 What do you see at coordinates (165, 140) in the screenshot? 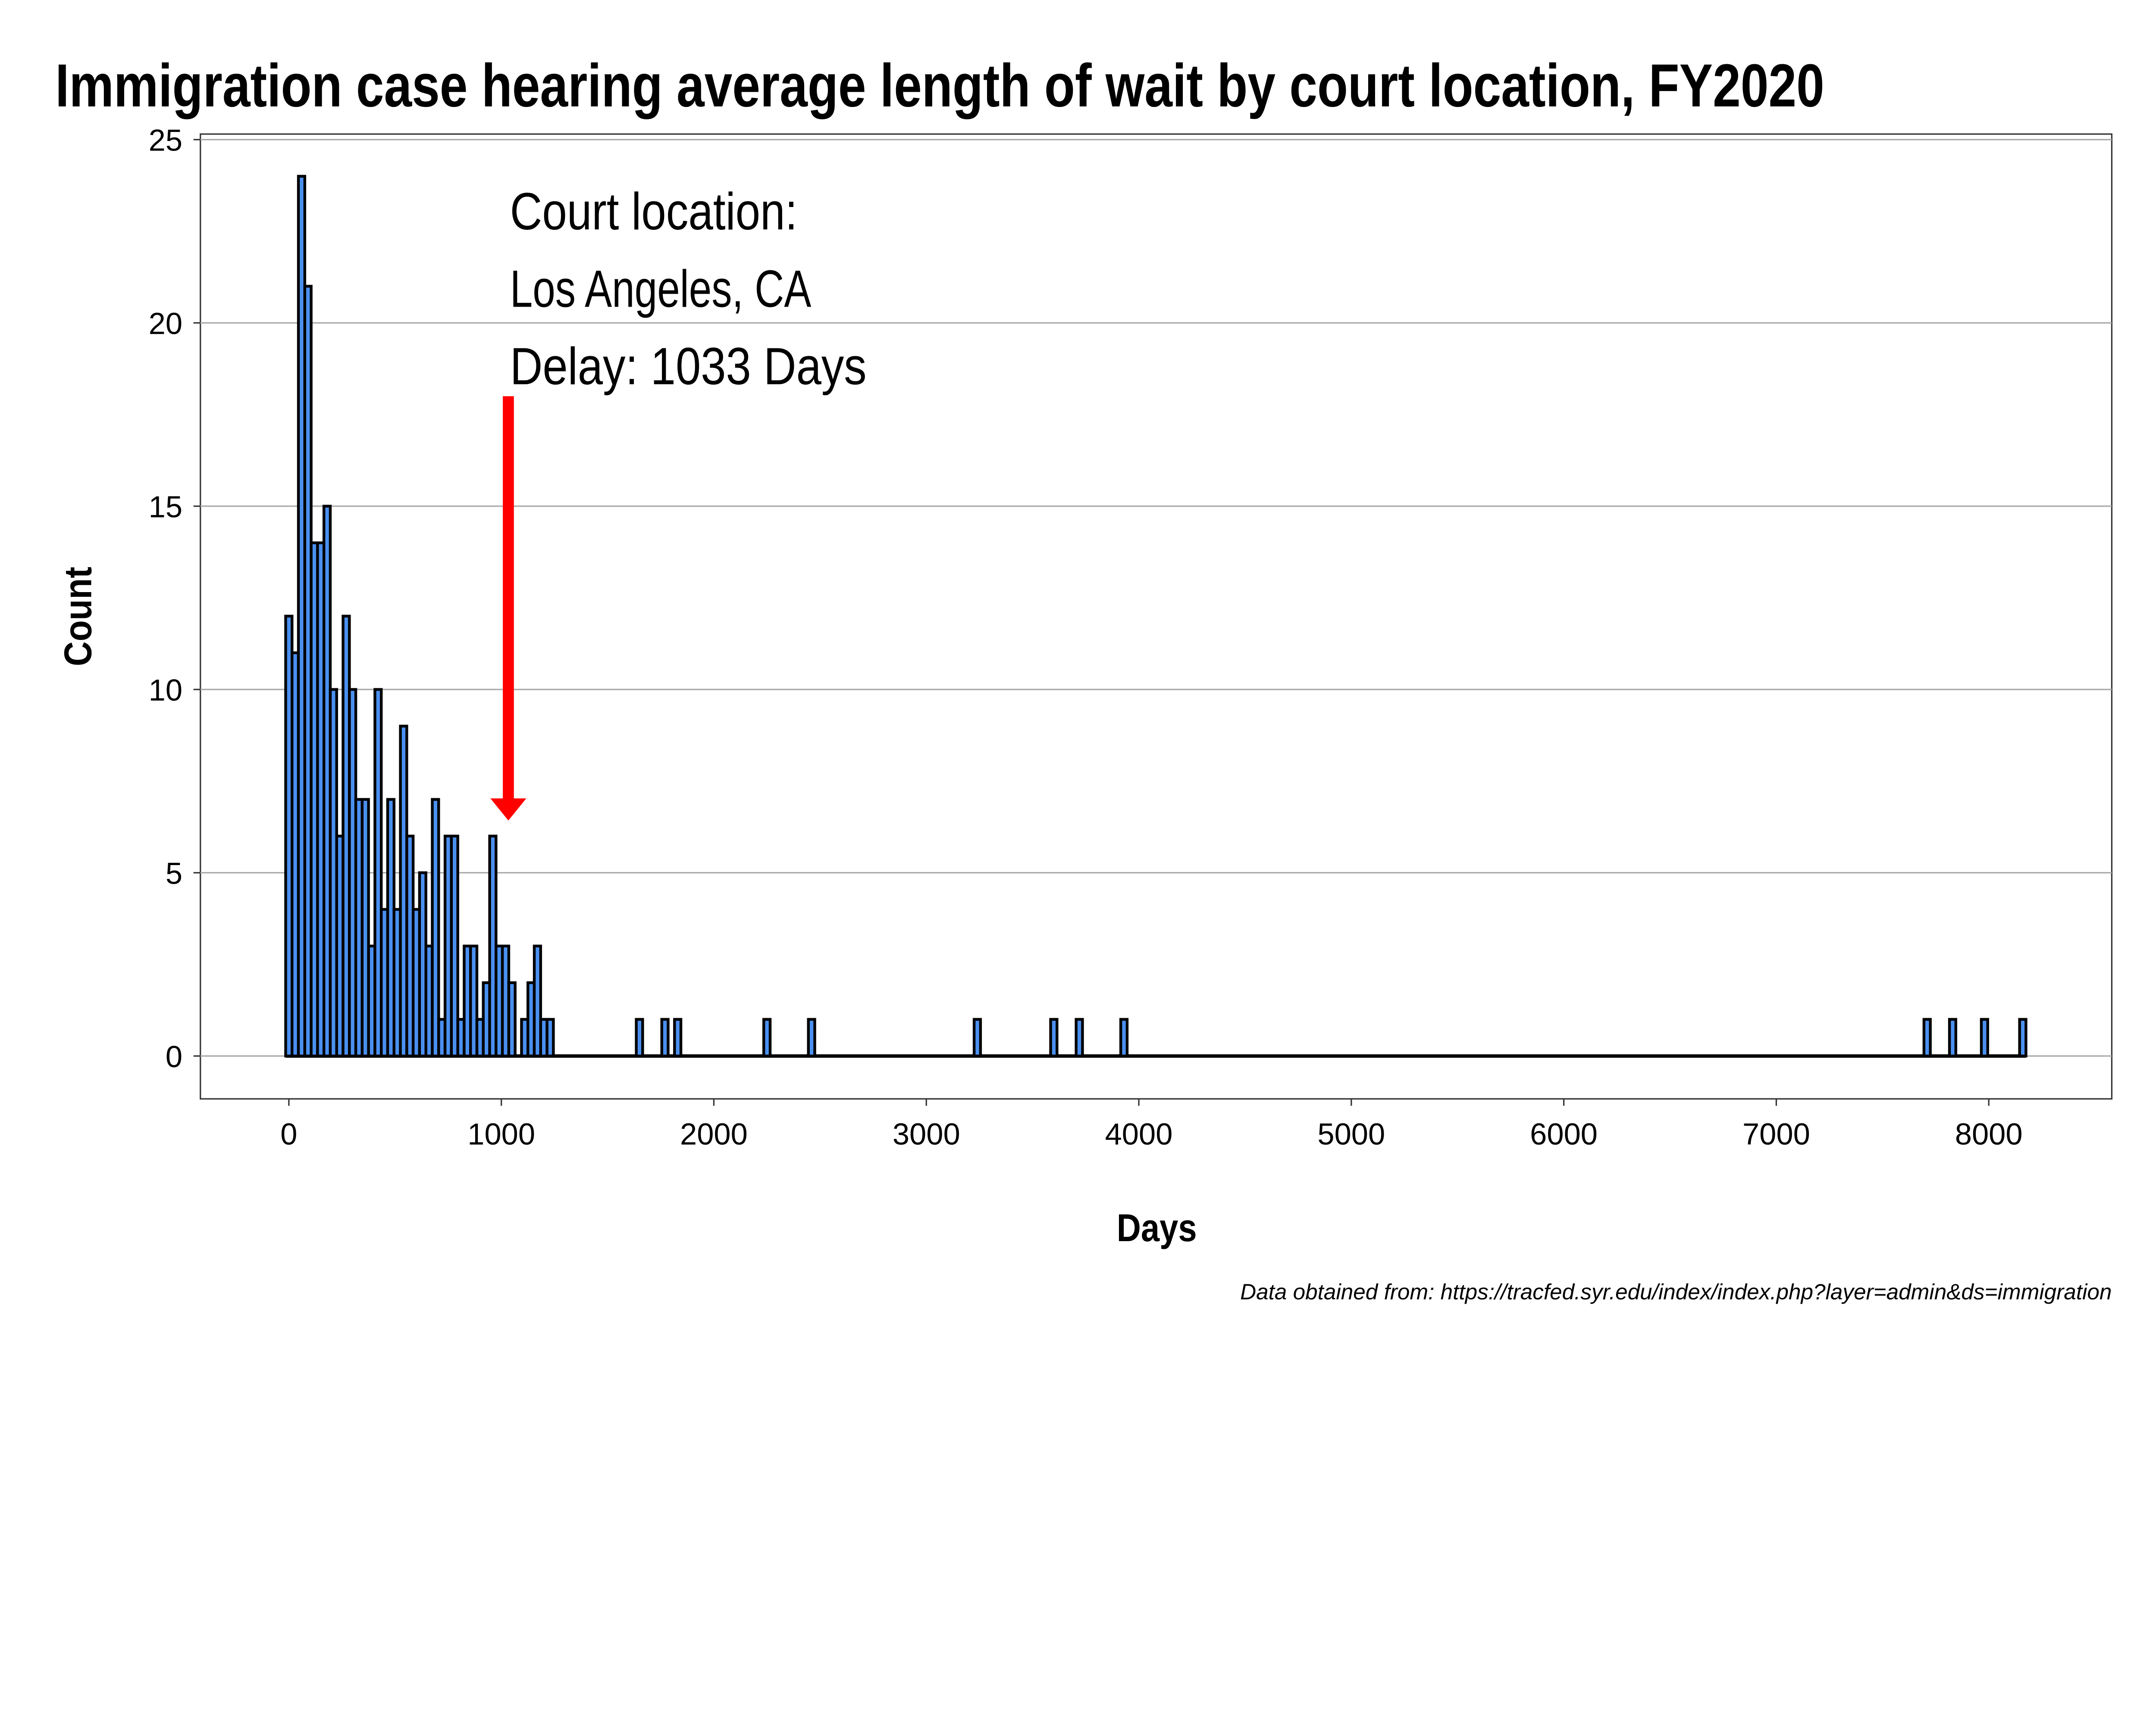
I see `y-tick-label: 25` at bounding box center [165, 140].